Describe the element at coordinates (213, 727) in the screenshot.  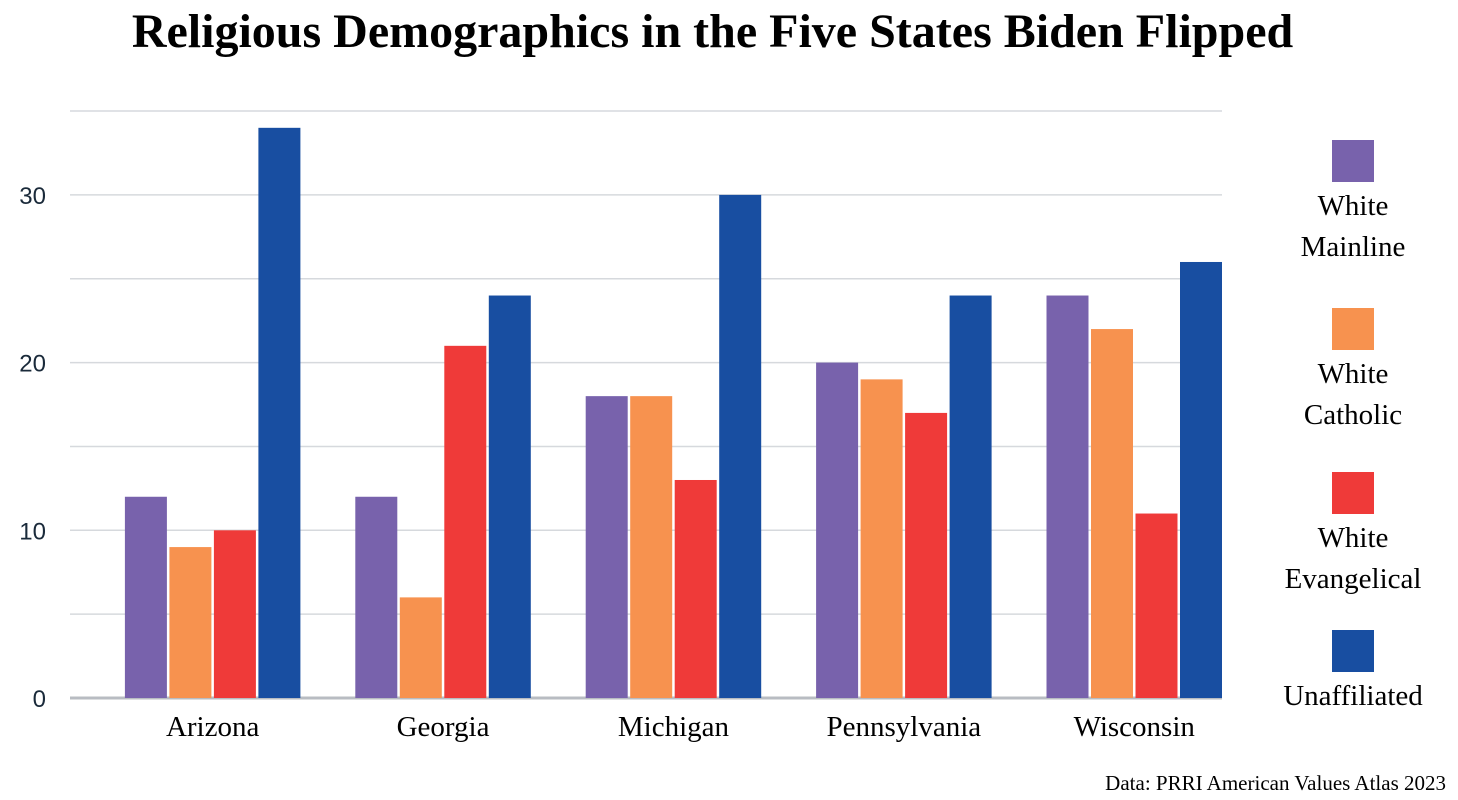
I see `category-label-arizona: Arizona` at that location.